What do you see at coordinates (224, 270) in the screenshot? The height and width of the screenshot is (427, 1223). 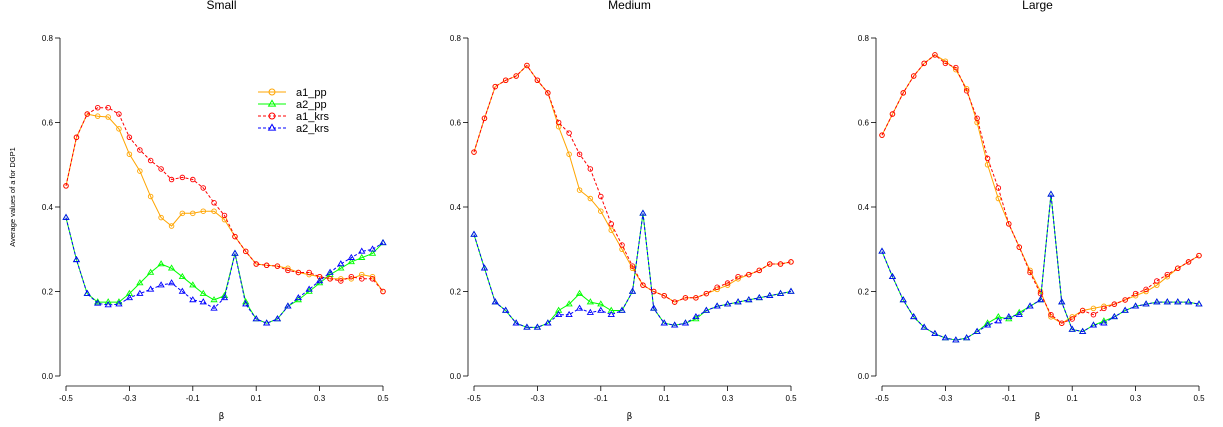 I see `series-line-a2-pp` at bounding box center [224, 270].